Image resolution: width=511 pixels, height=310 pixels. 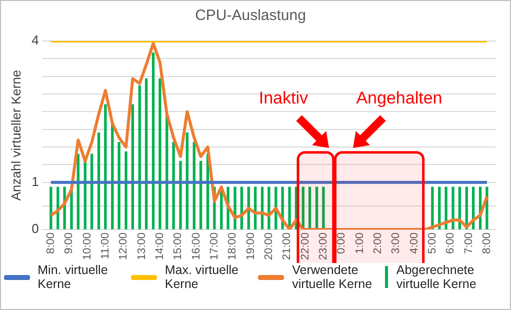 I want to click on x-tick-label: 16:00, so click(x=196, y=246).